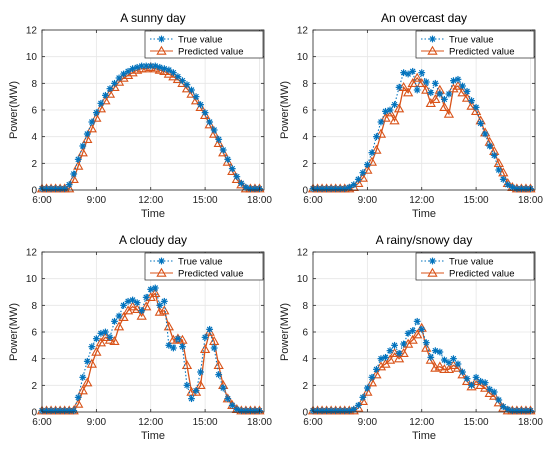 This screenshot has height=451, width=550. What do you see at coordinates (210, 273) in the screenshot?
I see `legend-label: Predicted value` at bounding box center [210, 273].